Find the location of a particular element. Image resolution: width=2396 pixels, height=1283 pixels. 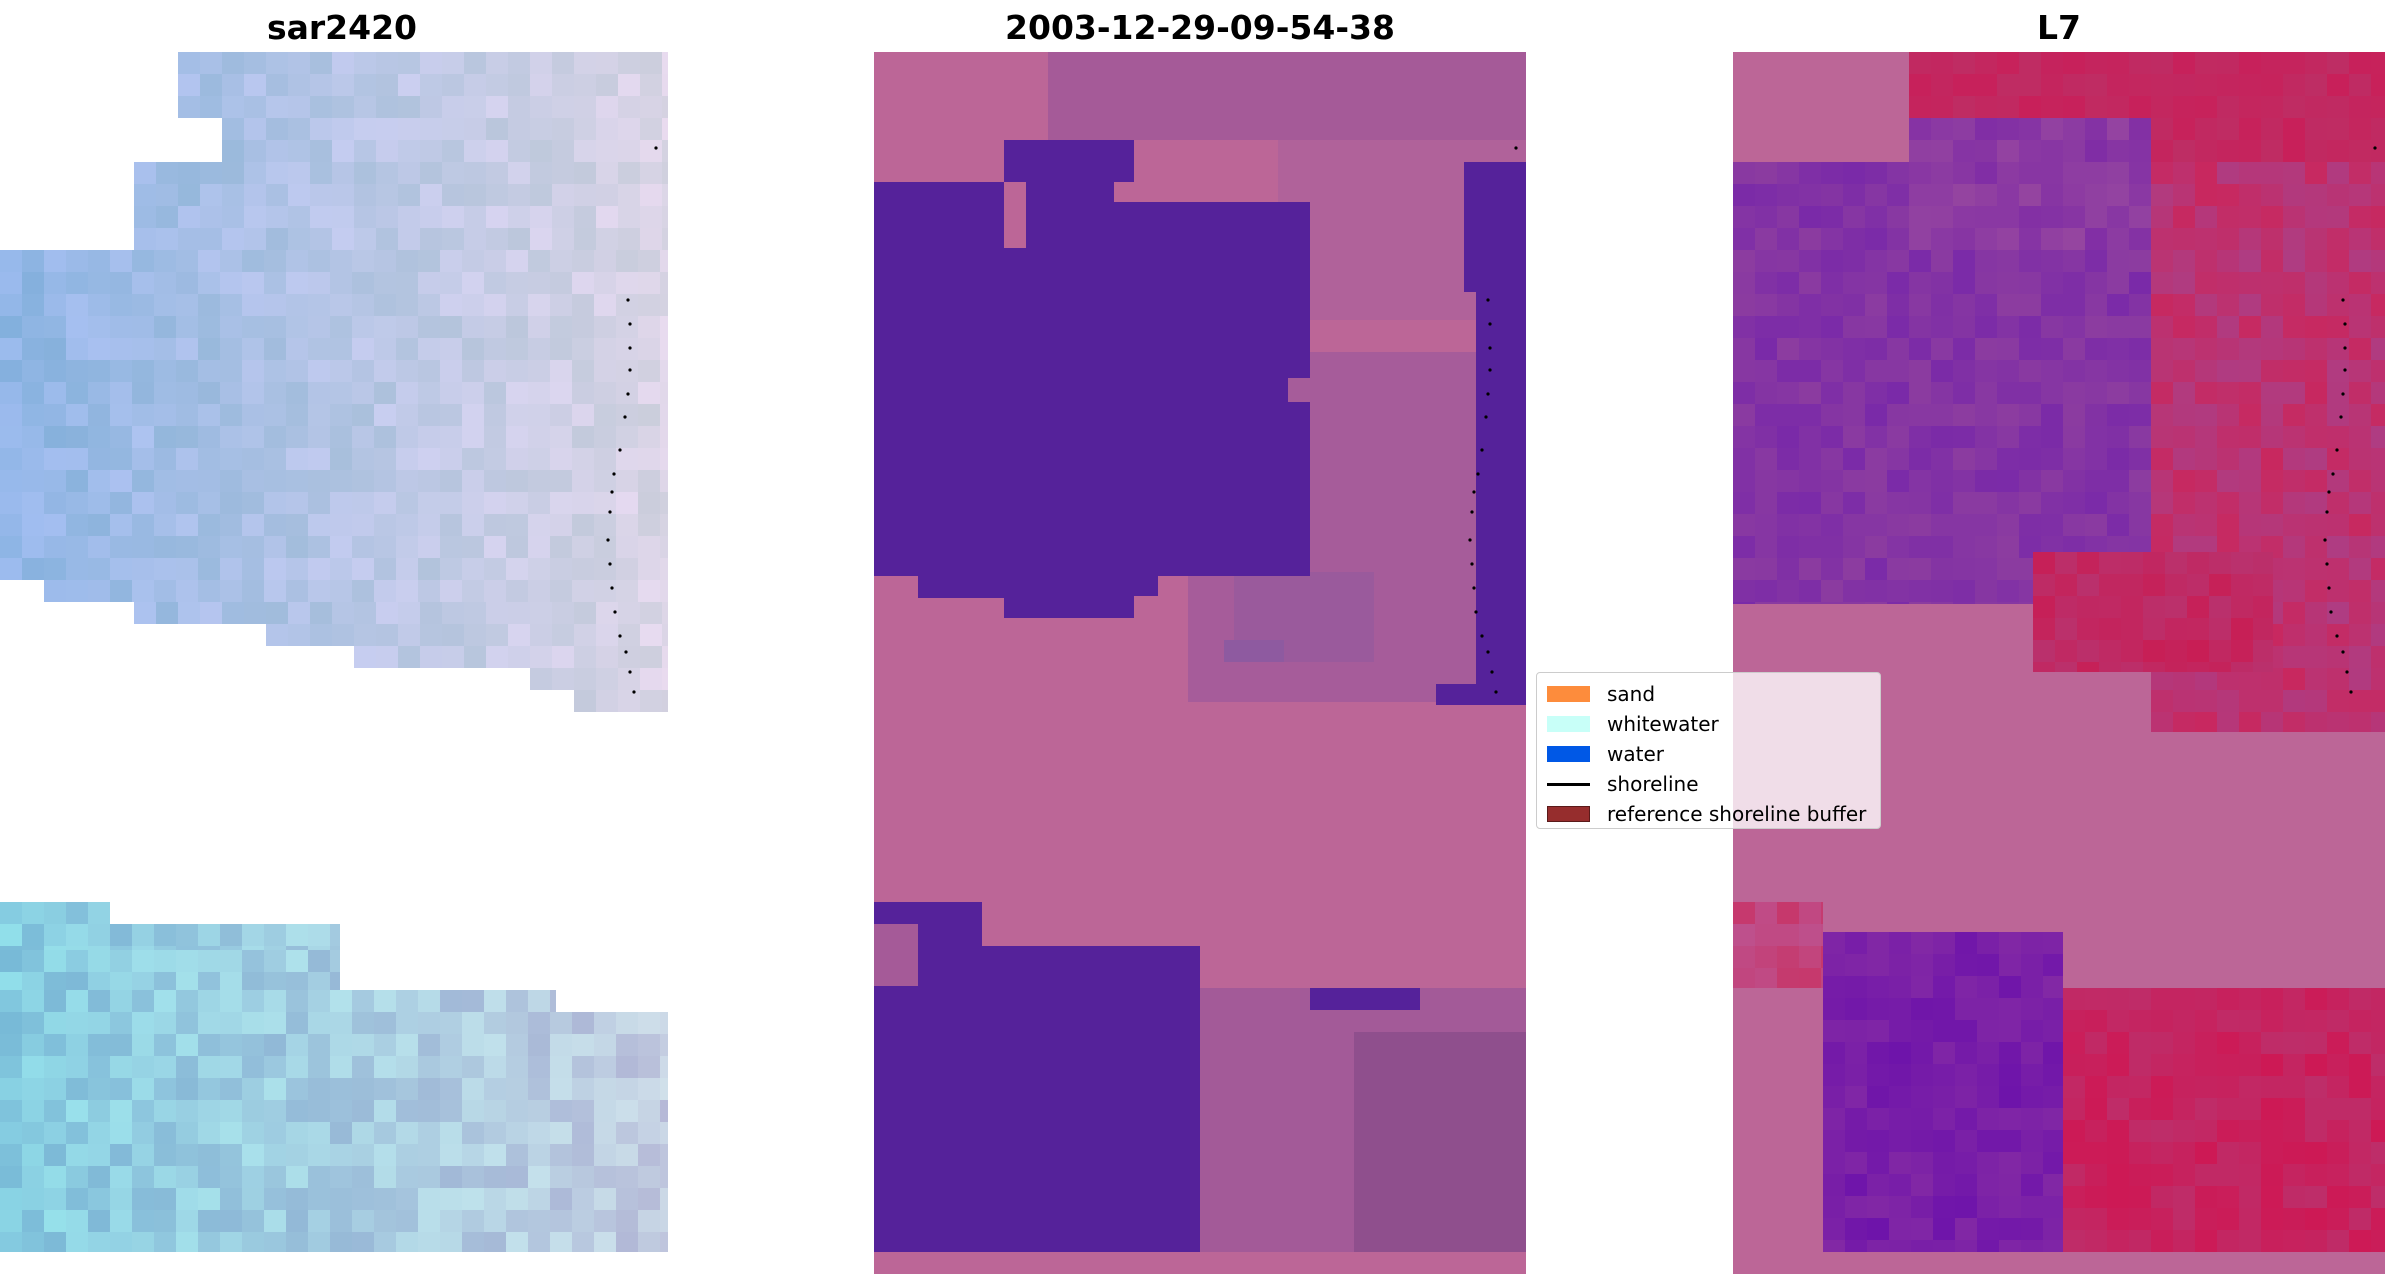

panel-title-classification: 2003-12-29-09-54-38 is located at coordinates (1200, 27).